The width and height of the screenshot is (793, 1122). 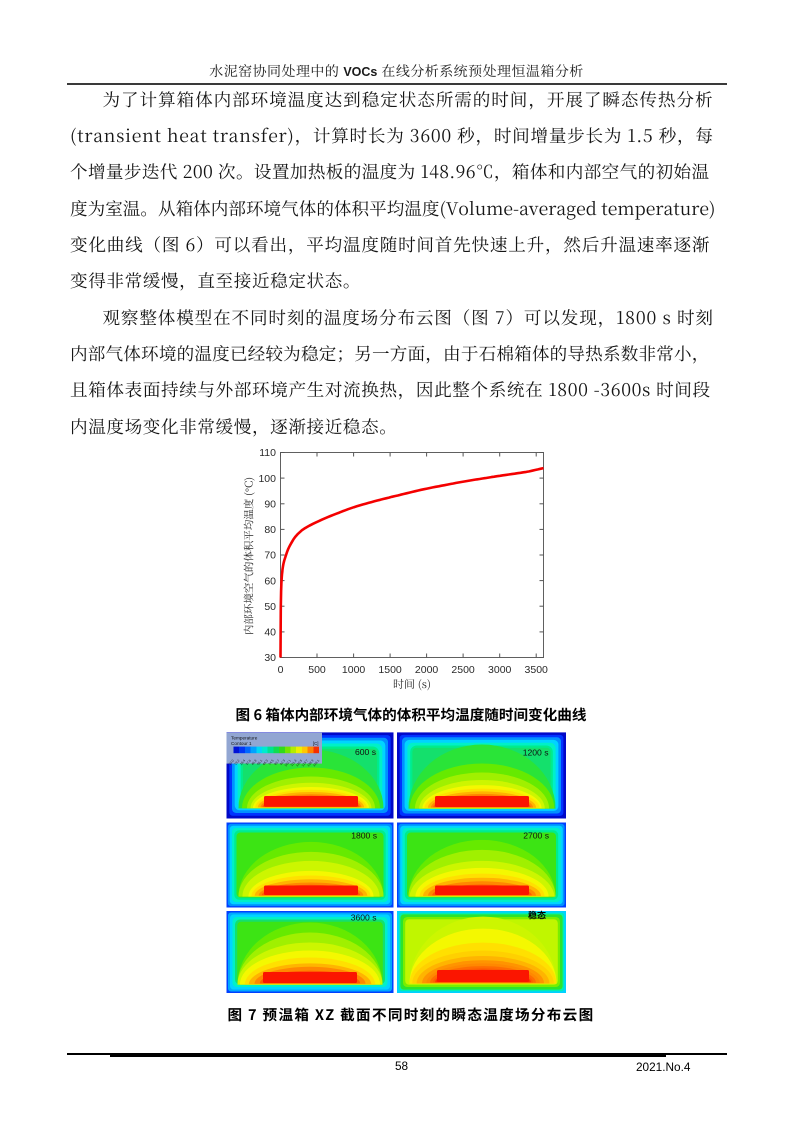 I want to click on svg-text: 60, so click(x=270, y=581).